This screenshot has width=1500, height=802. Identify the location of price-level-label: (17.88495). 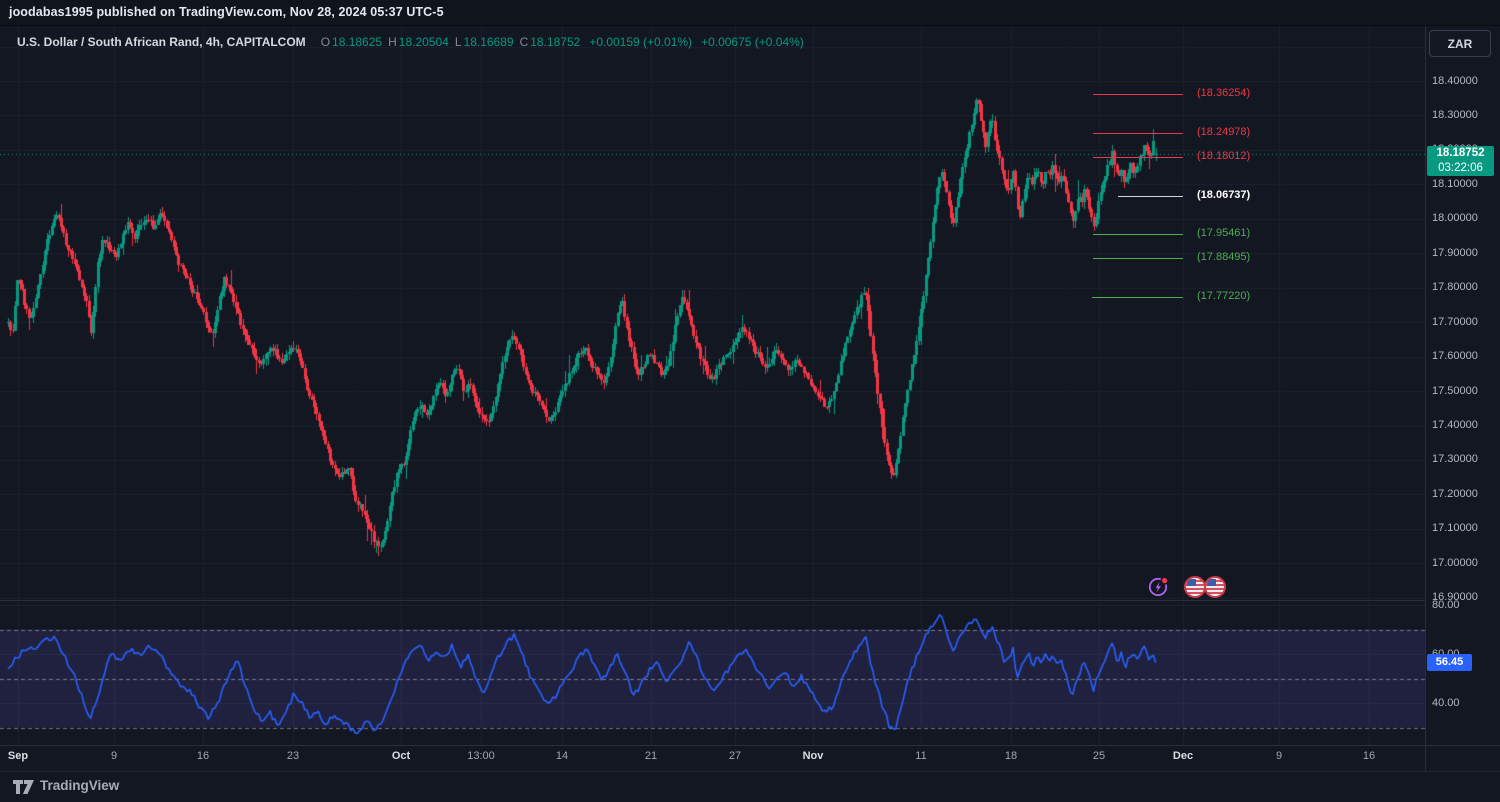
(1224, 257).